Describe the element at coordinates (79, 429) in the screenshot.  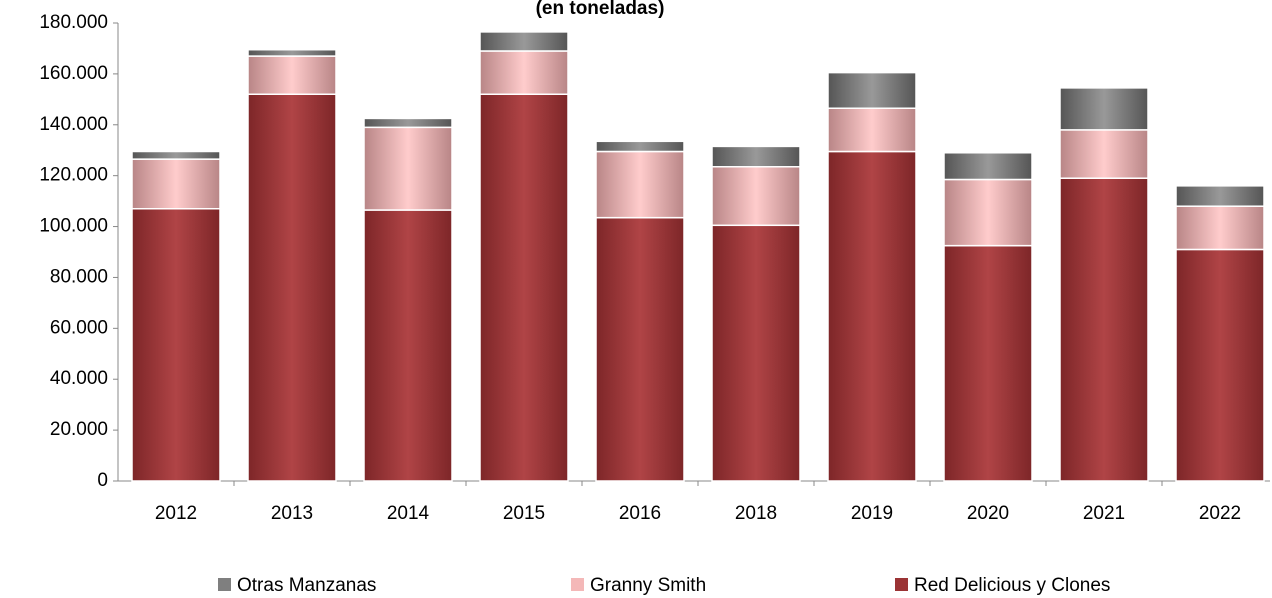
I see `y-tick-label: 20.000` at that location.